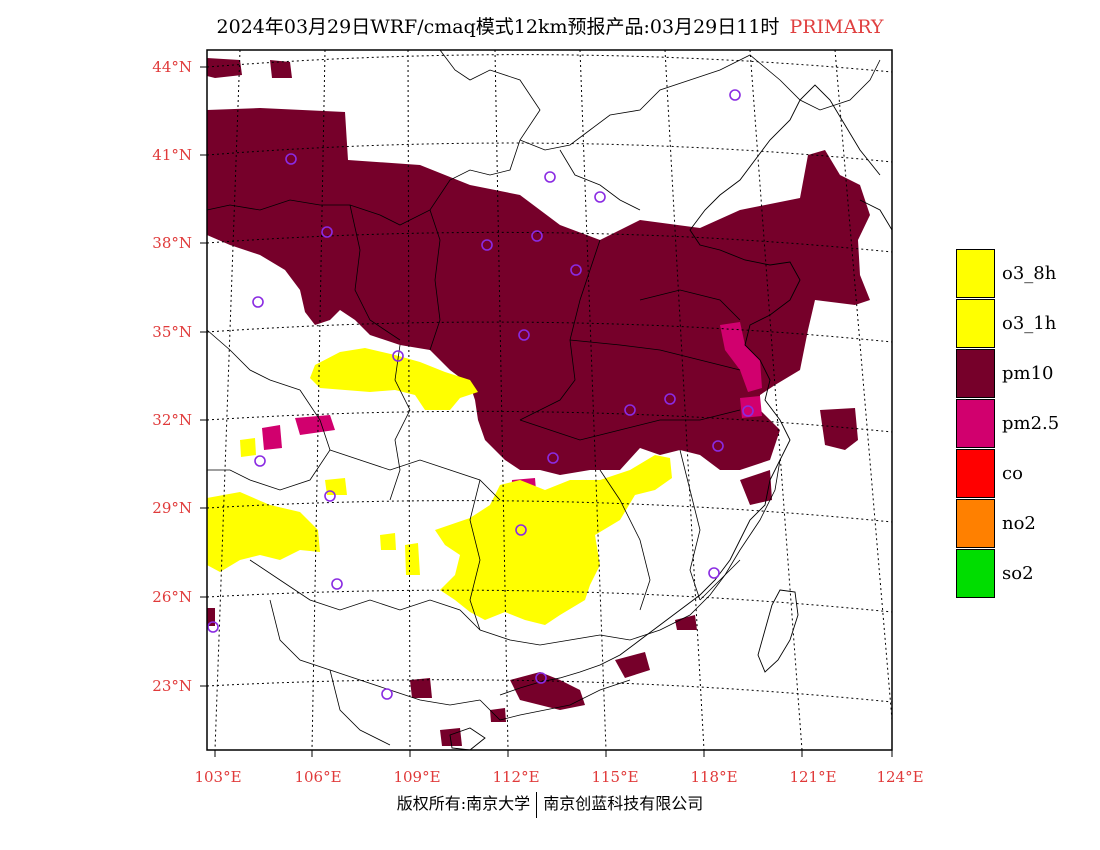 The width and height of the screenshot is (1100, 850). I want to click on lon-label: 103°E, so click(217, 777).